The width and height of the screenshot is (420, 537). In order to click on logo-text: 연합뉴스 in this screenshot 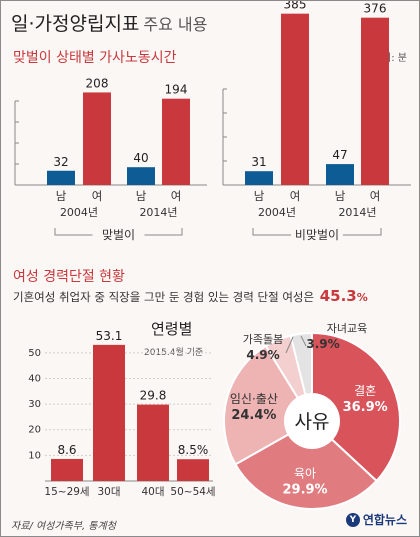, I will do `click(384, 520)`.